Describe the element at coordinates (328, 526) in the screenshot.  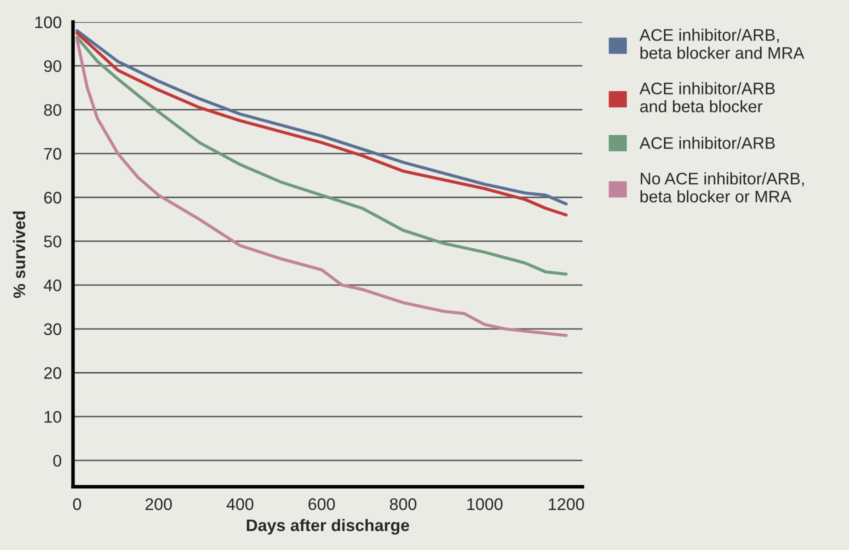
I see `x-axis-title: Days after discharge` at that location.